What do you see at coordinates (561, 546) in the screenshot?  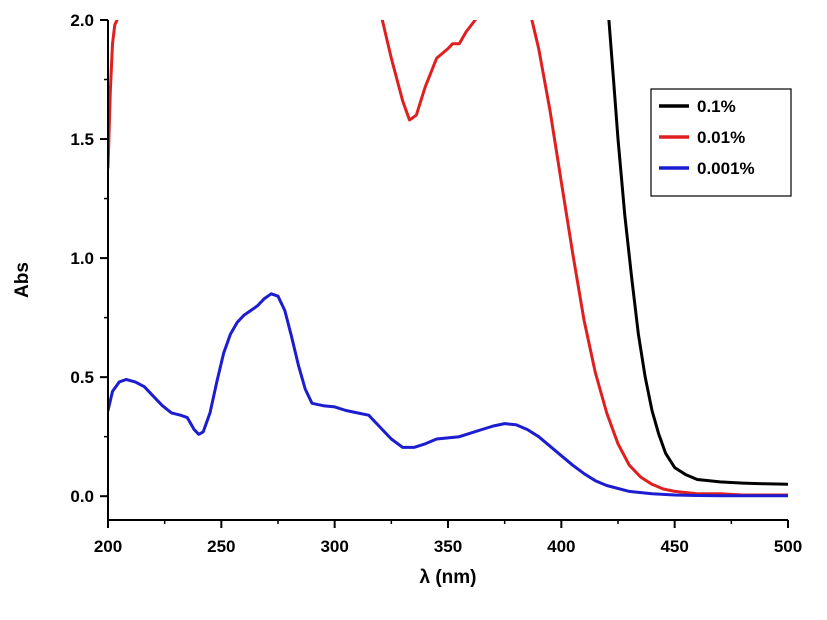 I see `x-tick-label: 400` at bounding box center [561, 546].